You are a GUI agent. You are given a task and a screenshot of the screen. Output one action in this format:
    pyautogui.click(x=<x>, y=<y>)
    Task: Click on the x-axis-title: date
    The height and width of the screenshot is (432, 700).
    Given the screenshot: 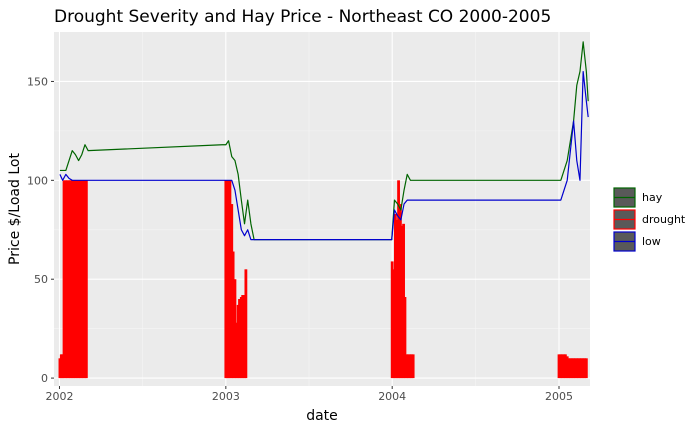 What is the action you would take?
    pyautogui.click(x=322, y=416)
    